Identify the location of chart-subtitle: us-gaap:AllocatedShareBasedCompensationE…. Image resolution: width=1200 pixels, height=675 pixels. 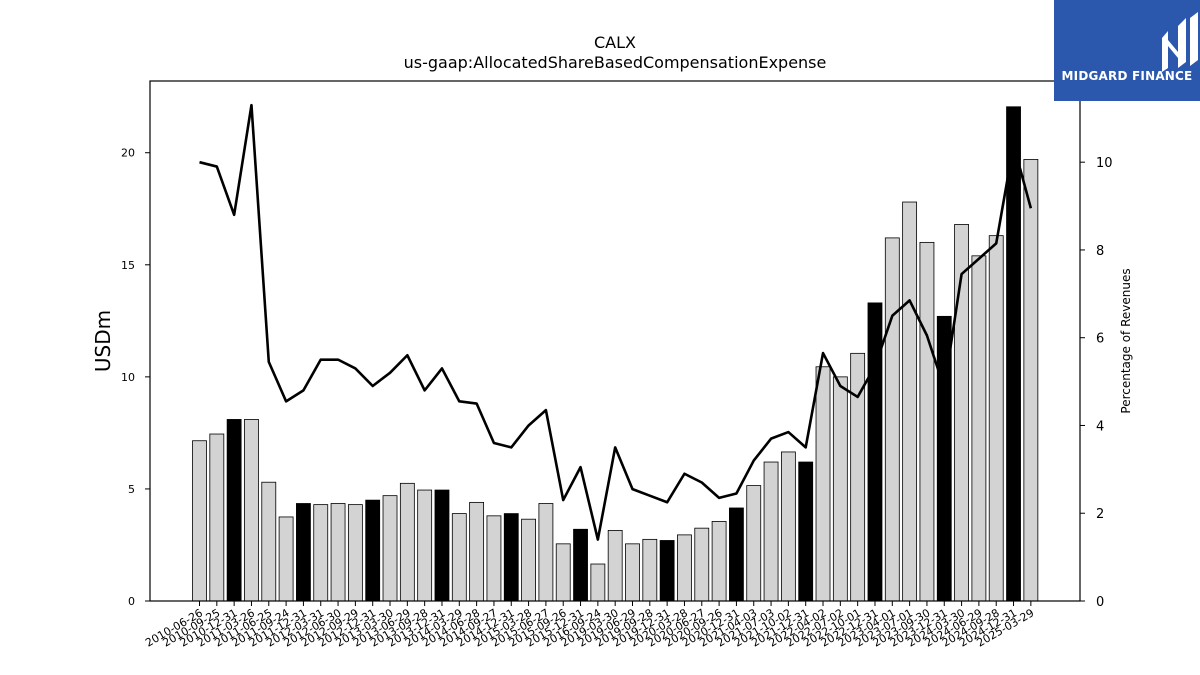
(615, 62).